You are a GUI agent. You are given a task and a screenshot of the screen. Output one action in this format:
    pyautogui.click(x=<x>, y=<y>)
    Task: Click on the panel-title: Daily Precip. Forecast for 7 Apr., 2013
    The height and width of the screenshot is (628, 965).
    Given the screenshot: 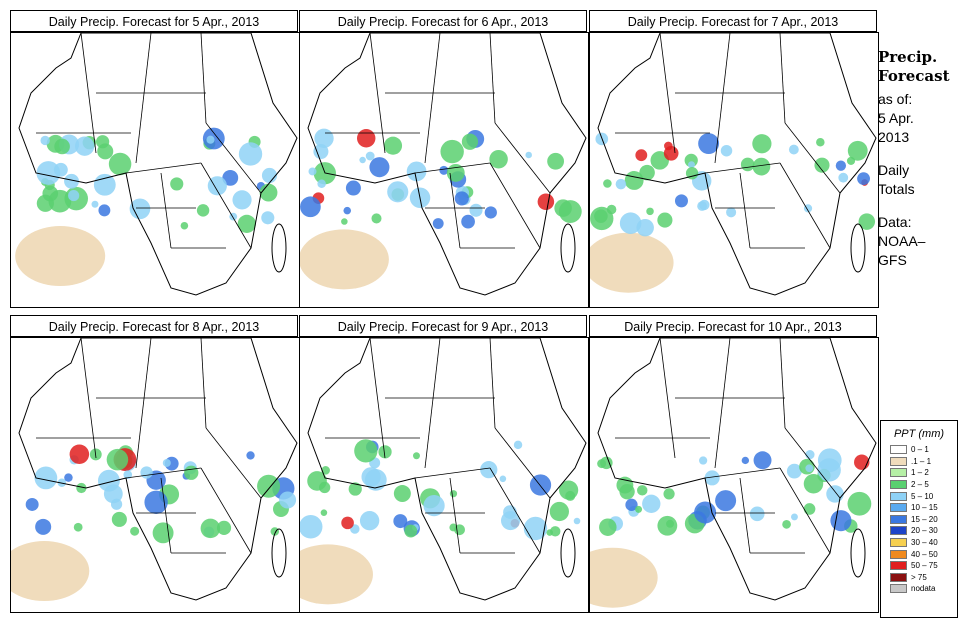 What is the action you would take?
    pyautogui.click(x=733, y=21)
    